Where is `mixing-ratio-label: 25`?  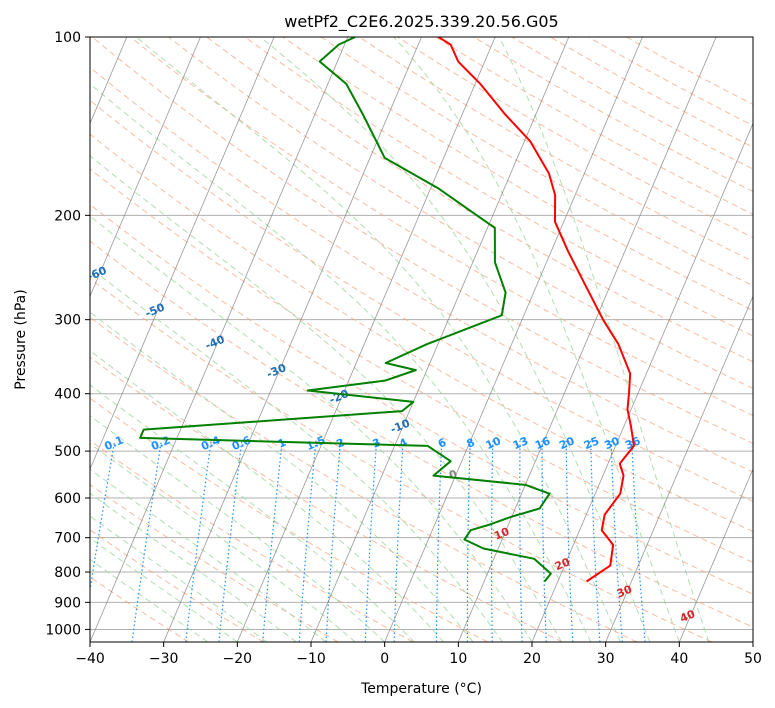 mixing-ratio-label: 25 is located at coordinates (591, 443).